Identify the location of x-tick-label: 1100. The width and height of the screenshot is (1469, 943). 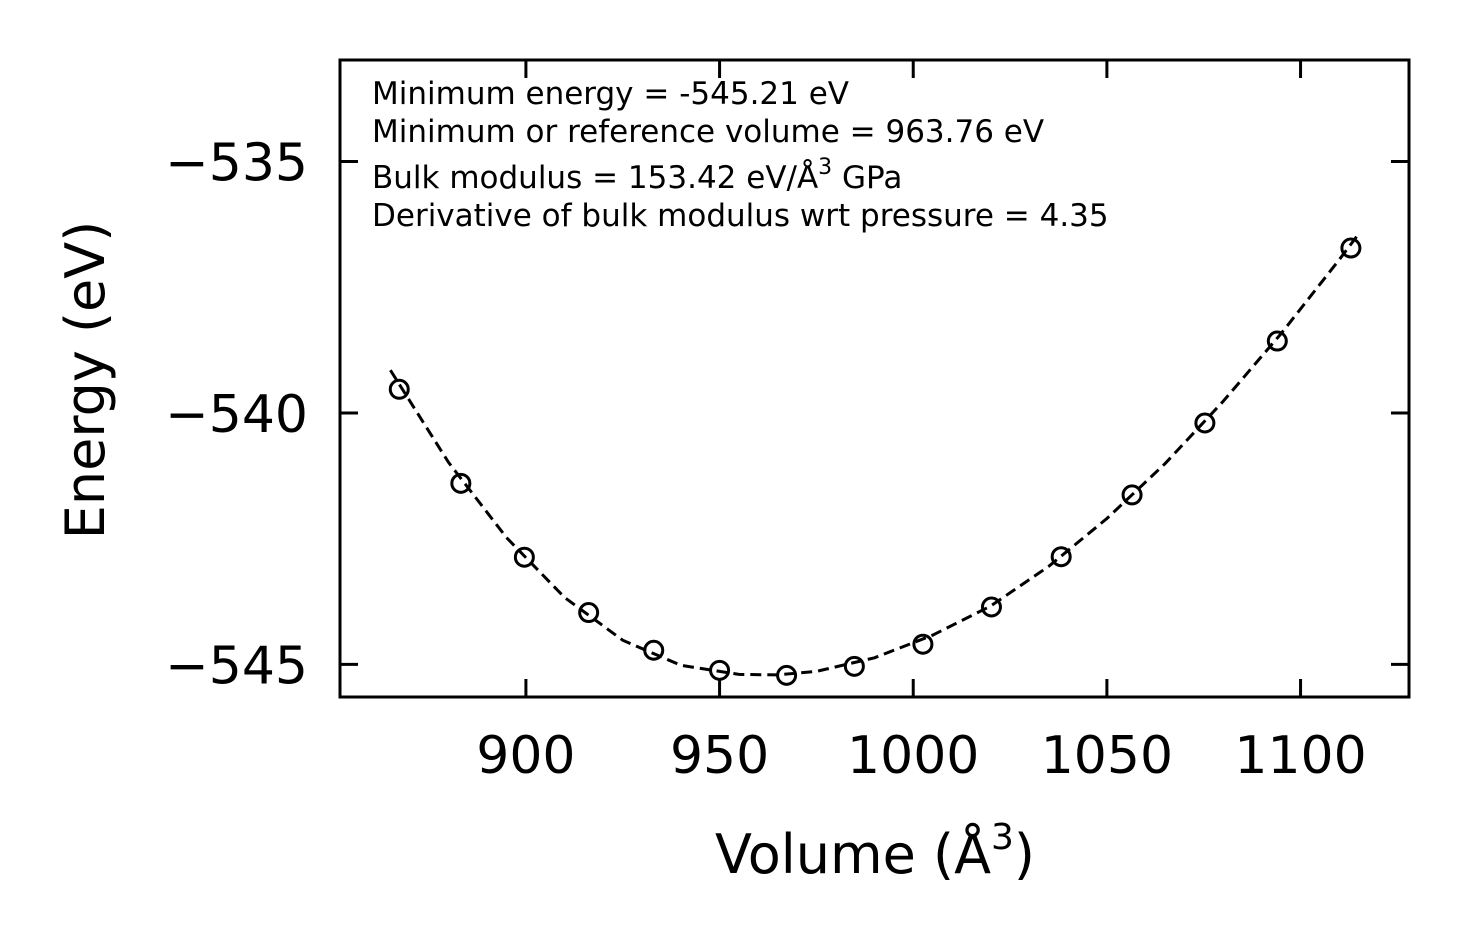
(1300, 756).